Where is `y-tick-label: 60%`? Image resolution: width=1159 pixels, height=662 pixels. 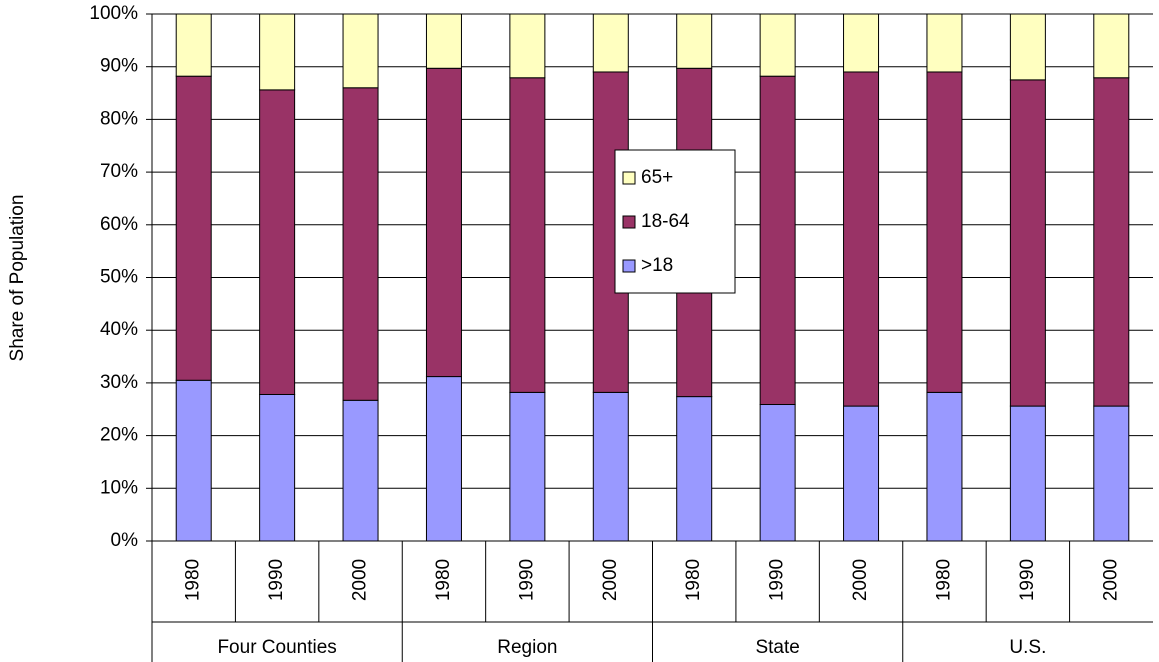
y-tick-label: 60% is located at coordinates (119, 224).